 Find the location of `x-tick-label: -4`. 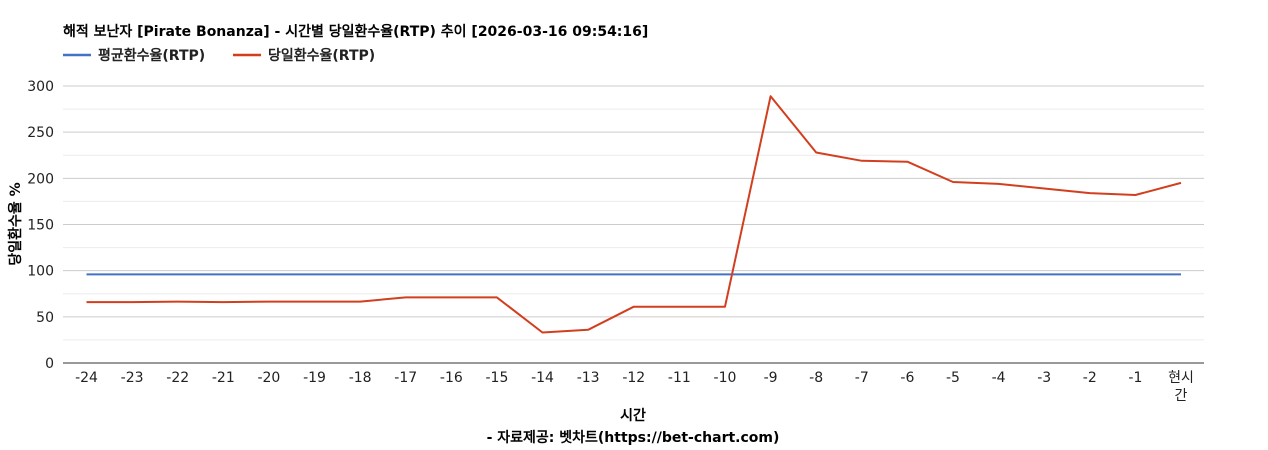

x-tick-label: -4 is located at coordinates (999, 378).